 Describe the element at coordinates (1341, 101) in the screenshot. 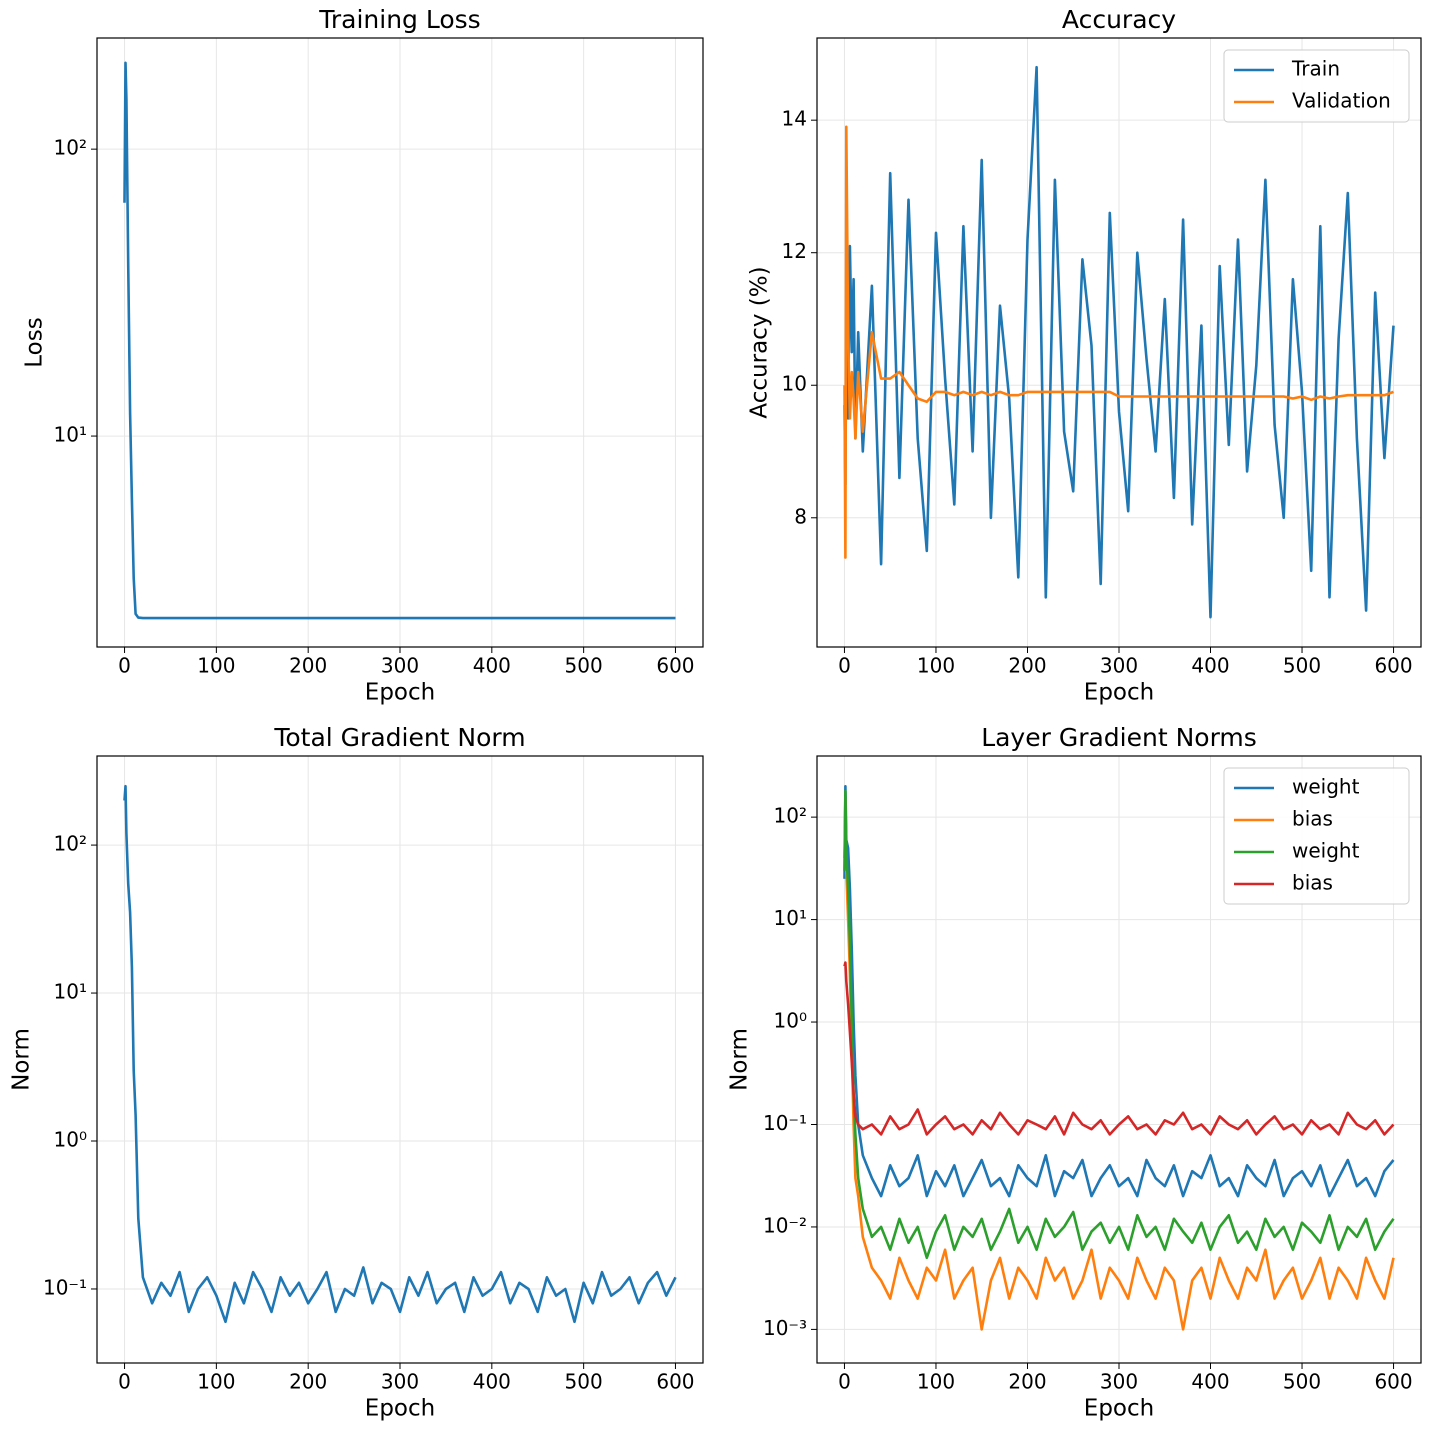

I see `legend-label: Validation` at that location.